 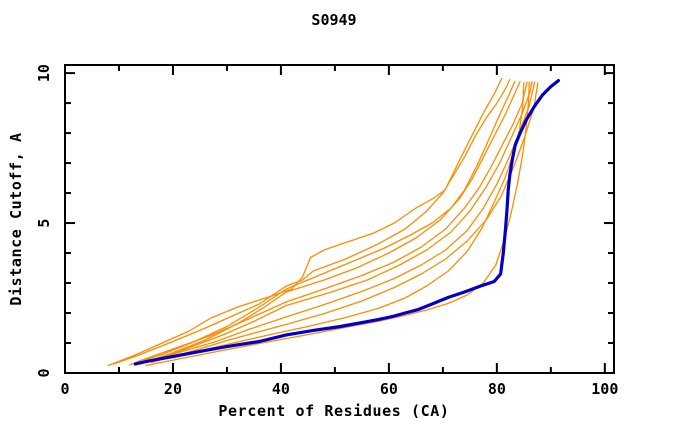 What do you see at coordinates (497, 389) in the screenshot?
I see `x-tick-label: 80` at bounding box center [497, 389].